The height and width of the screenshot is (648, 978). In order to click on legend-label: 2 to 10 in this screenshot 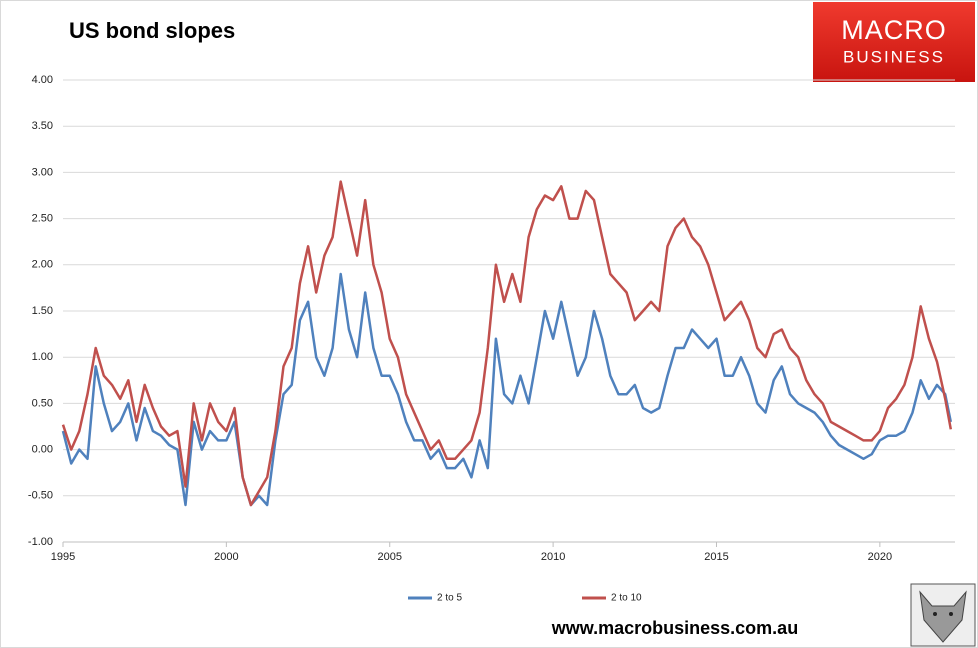, I will do `click(626, 598)`.